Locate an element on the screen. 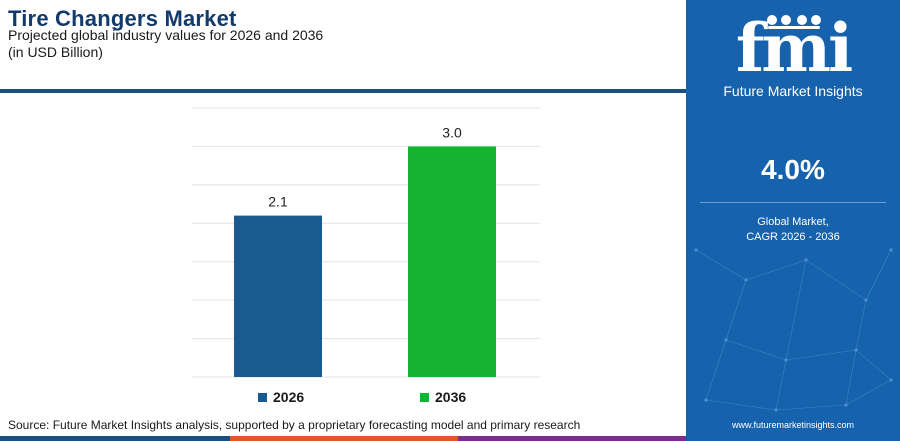 This screenshot has height=441, width=900. legend-label-2026: 2026 is located at coordinates (289, 397).